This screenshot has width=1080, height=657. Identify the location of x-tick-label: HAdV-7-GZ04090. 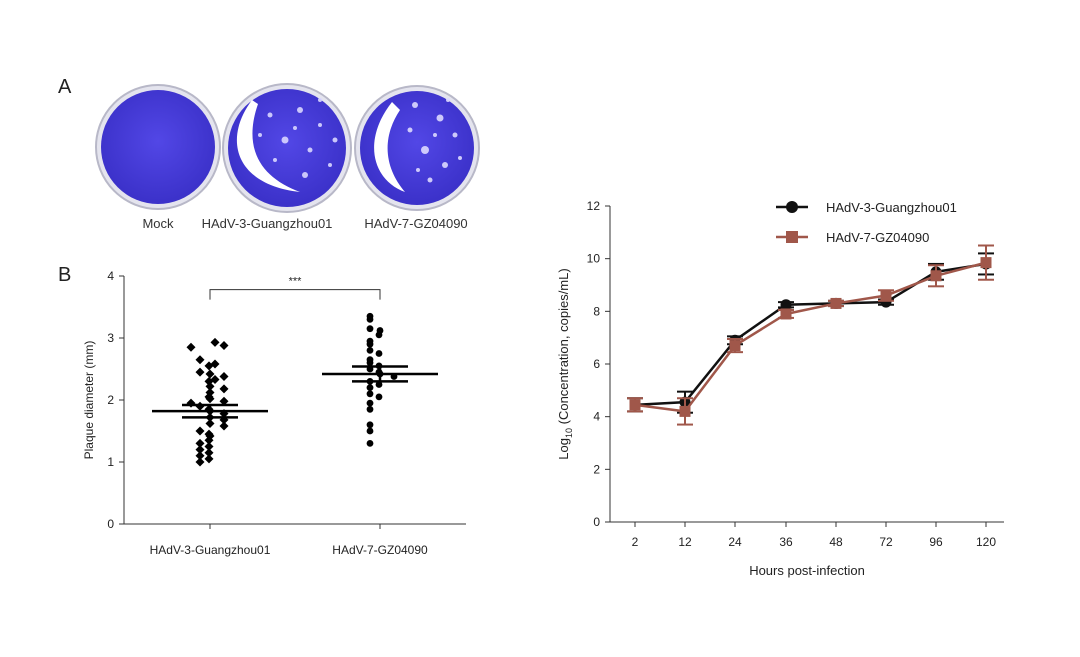
(380, 550).